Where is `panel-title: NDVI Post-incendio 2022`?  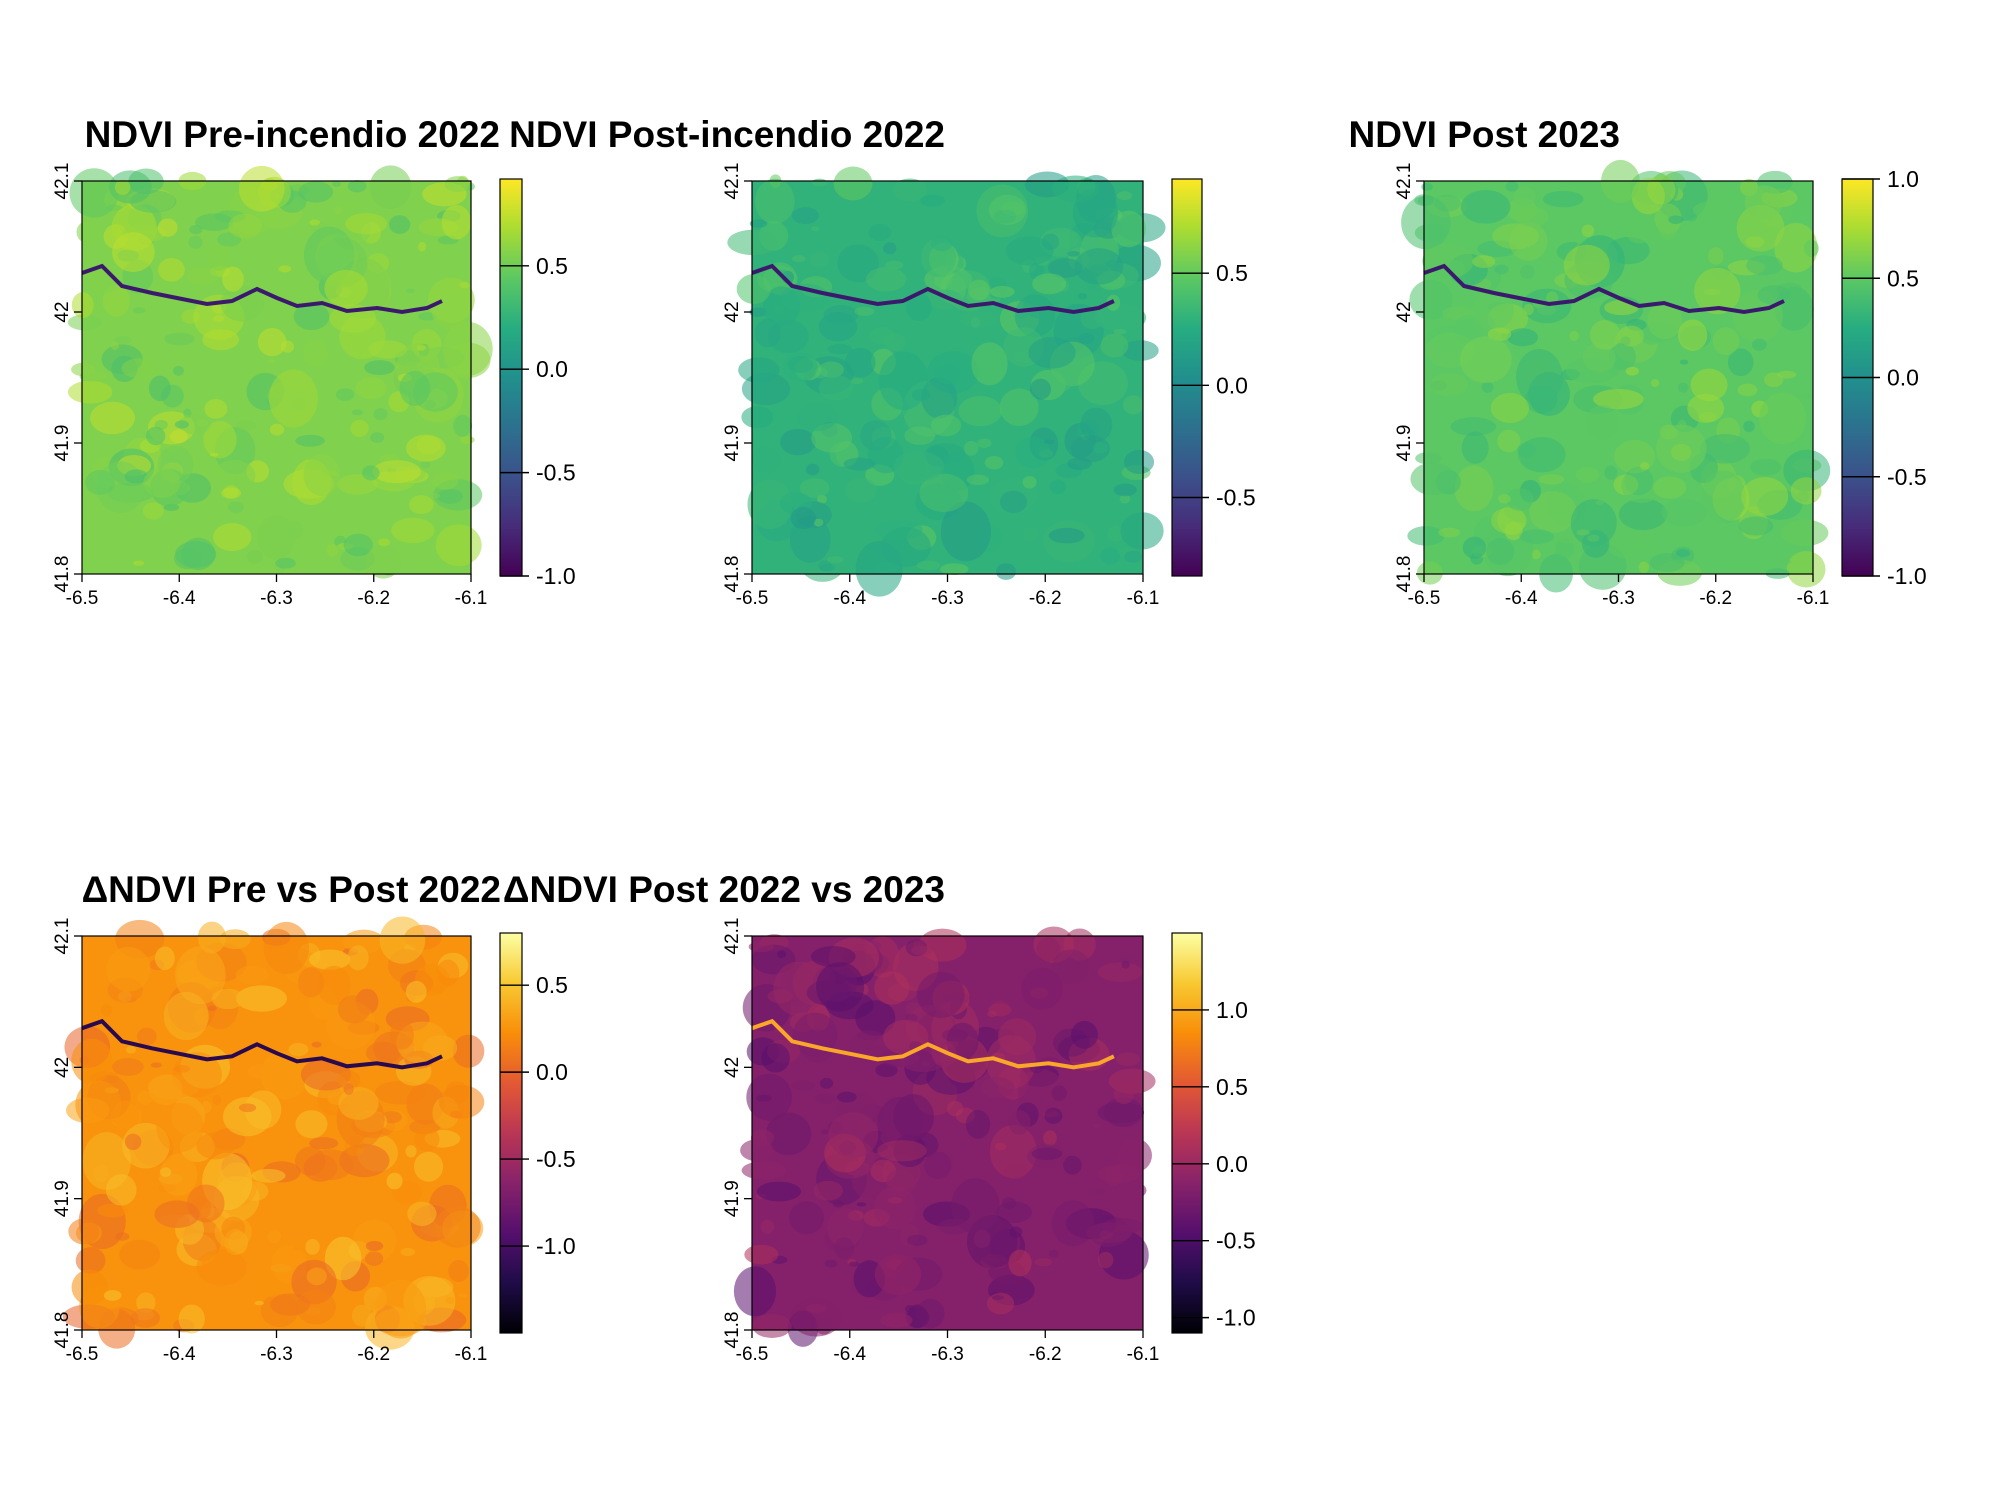 panel-title: NDVI Post-incendio 2022 is located at coordinates (727, 134).